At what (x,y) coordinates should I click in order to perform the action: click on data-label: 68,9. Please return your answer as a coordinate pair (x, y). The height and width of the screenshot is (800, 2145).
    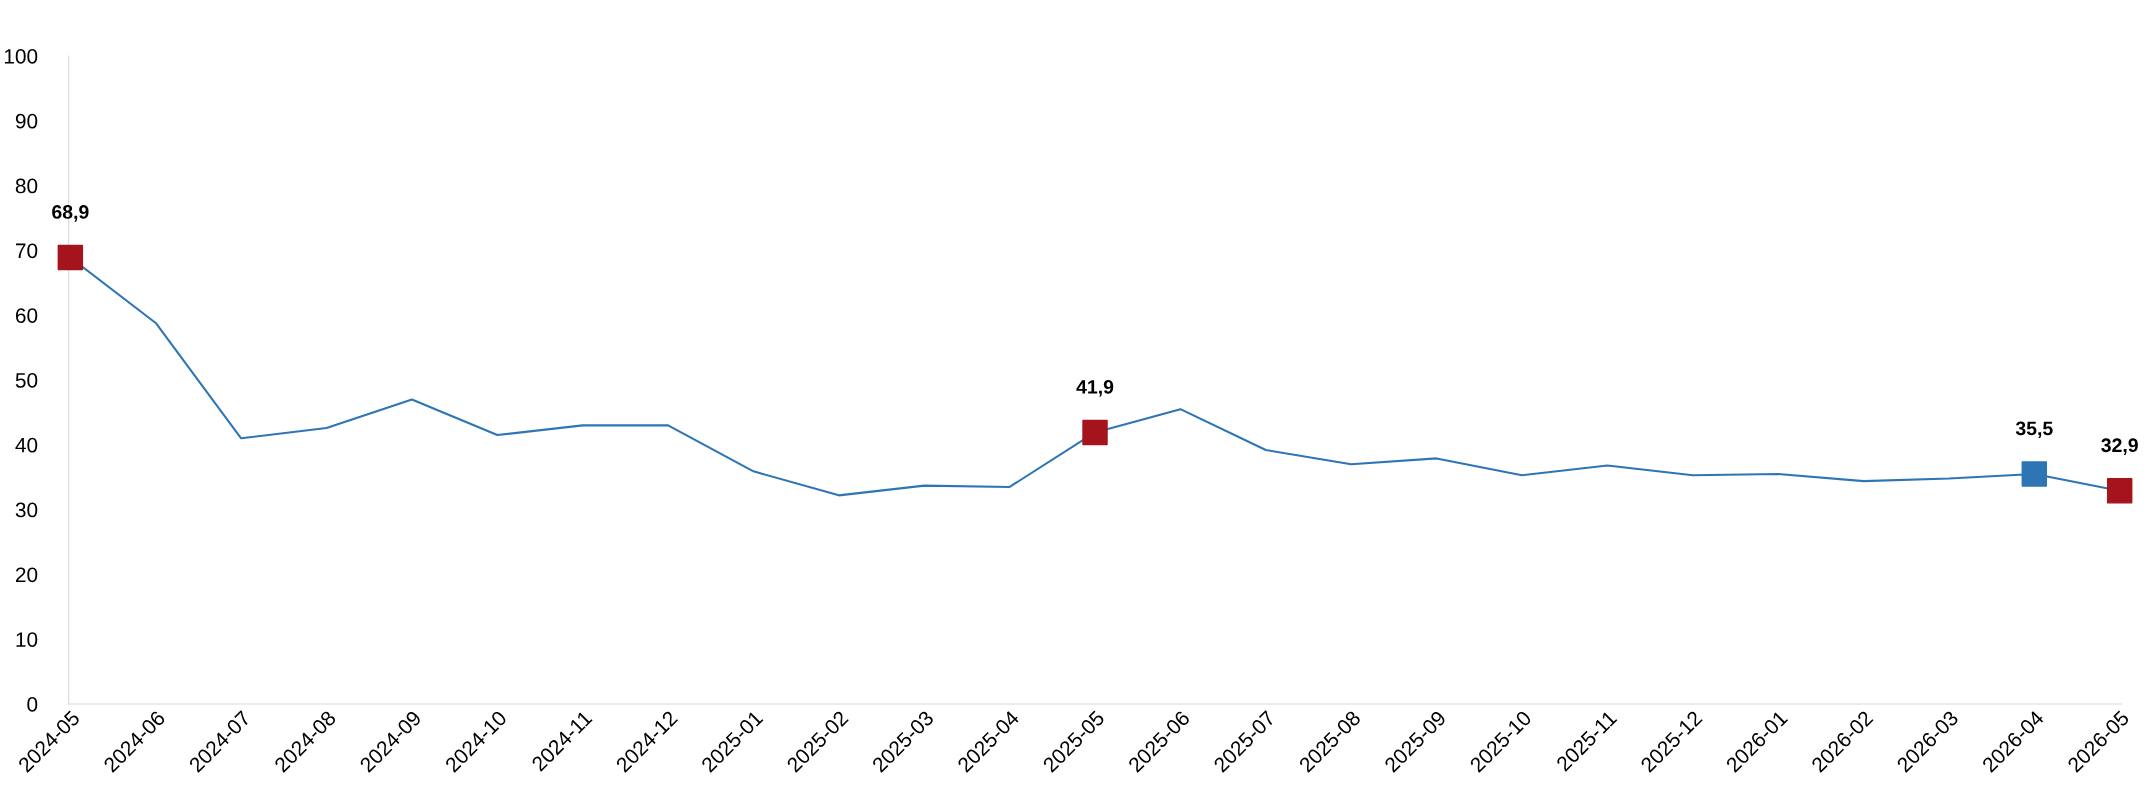
    Looking at the image, I should click on (70, 213).